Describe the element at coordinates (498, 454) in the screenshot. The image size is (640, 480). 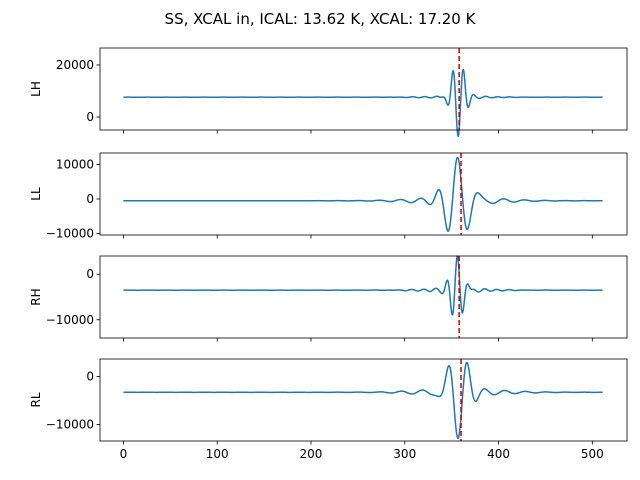
I see `x-tick-label: 400` at that location.